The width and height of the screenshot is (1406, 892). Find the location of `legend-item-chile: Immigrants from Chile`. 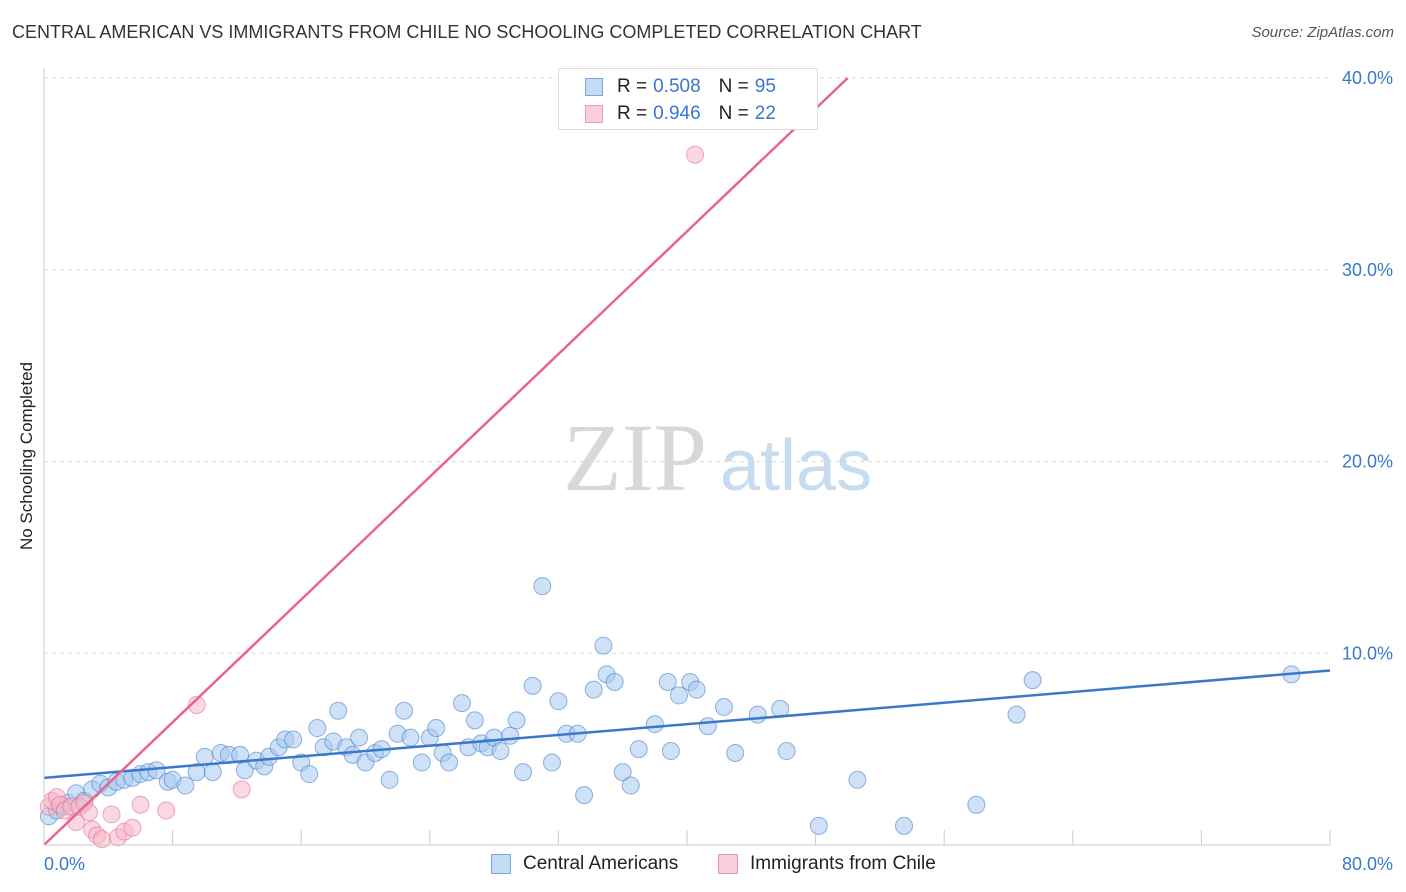

legend-item-chile: Immigrants from Chile is located at coordinates (827, 864).